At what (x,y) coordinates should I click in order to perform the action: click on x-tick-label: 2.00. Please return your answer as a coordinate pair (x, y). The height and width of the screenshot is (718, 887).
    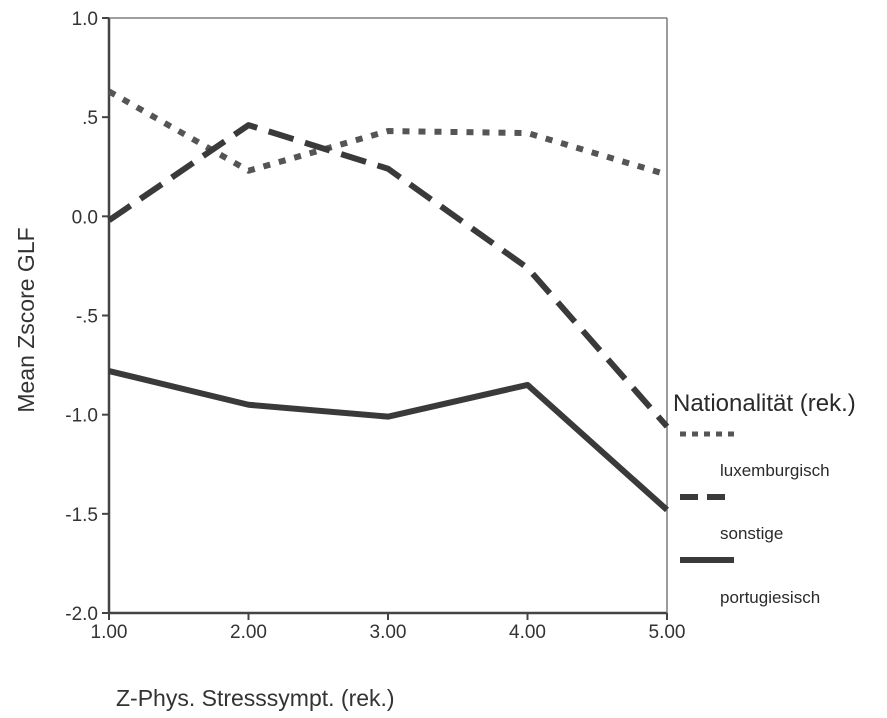
    Looking at the image, I should click on (248, 632).